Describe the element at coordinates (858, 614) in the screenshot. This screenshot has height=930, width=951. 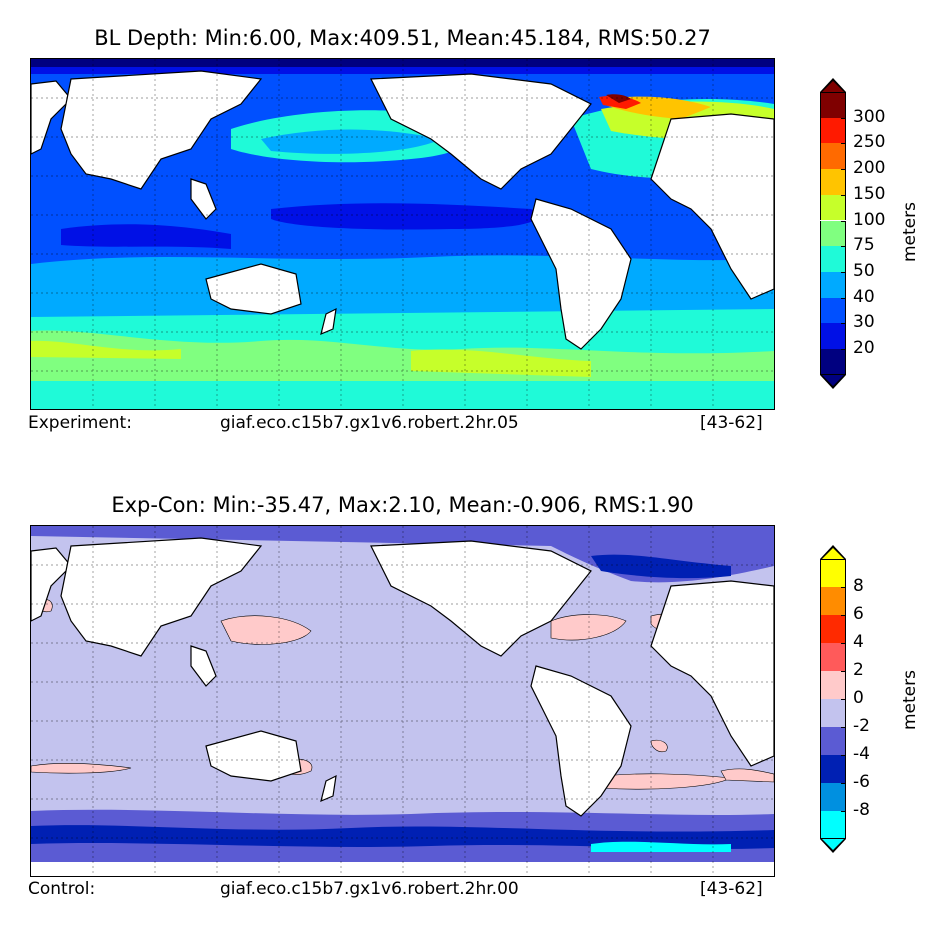
I see `colorbar-tick-label: 6` at that location.